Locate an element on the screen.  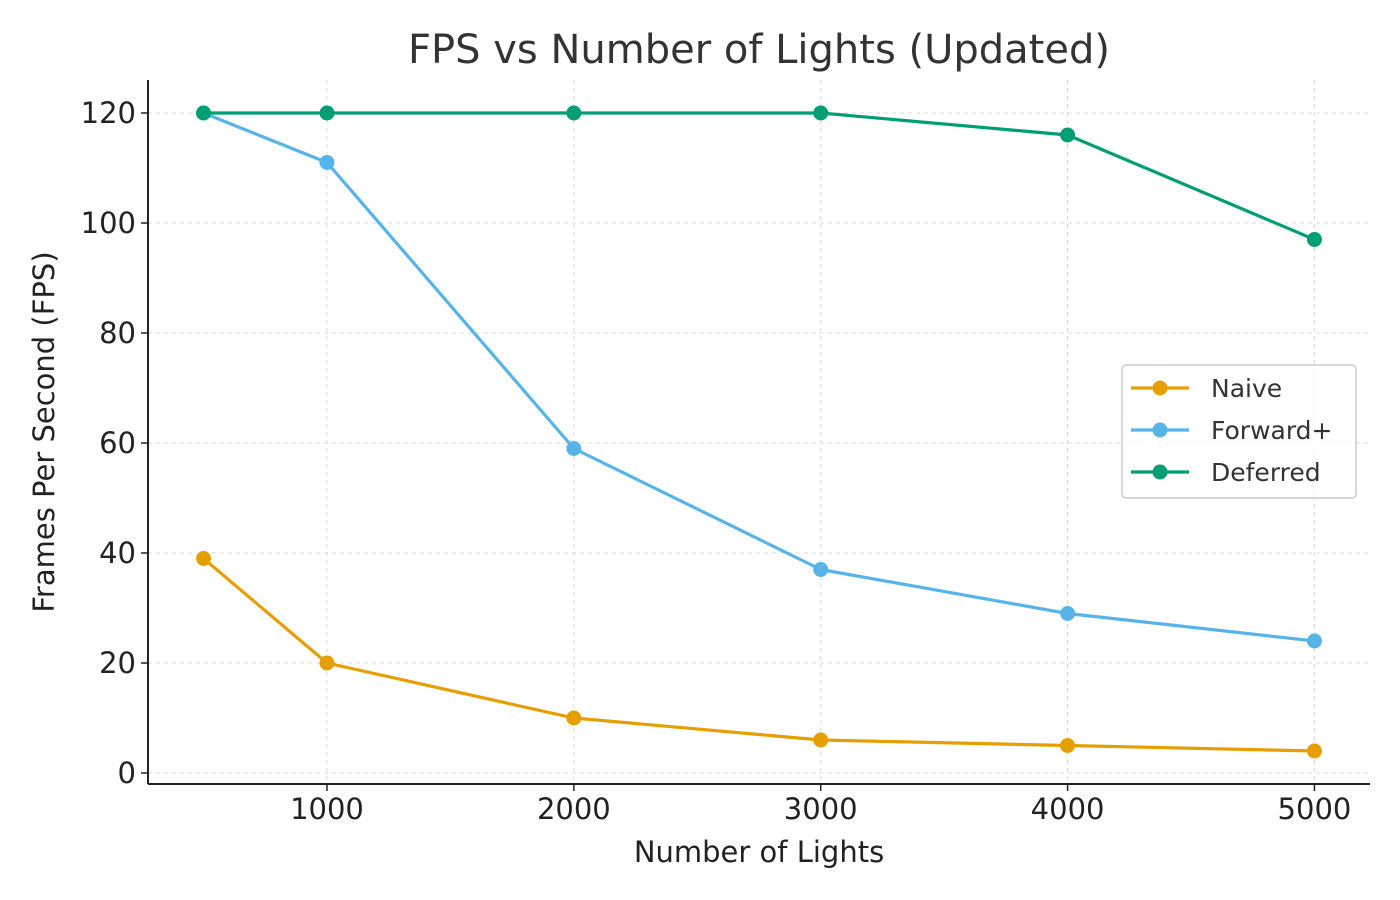
y-tick-label: 120 is located at coordinates (108, 113).